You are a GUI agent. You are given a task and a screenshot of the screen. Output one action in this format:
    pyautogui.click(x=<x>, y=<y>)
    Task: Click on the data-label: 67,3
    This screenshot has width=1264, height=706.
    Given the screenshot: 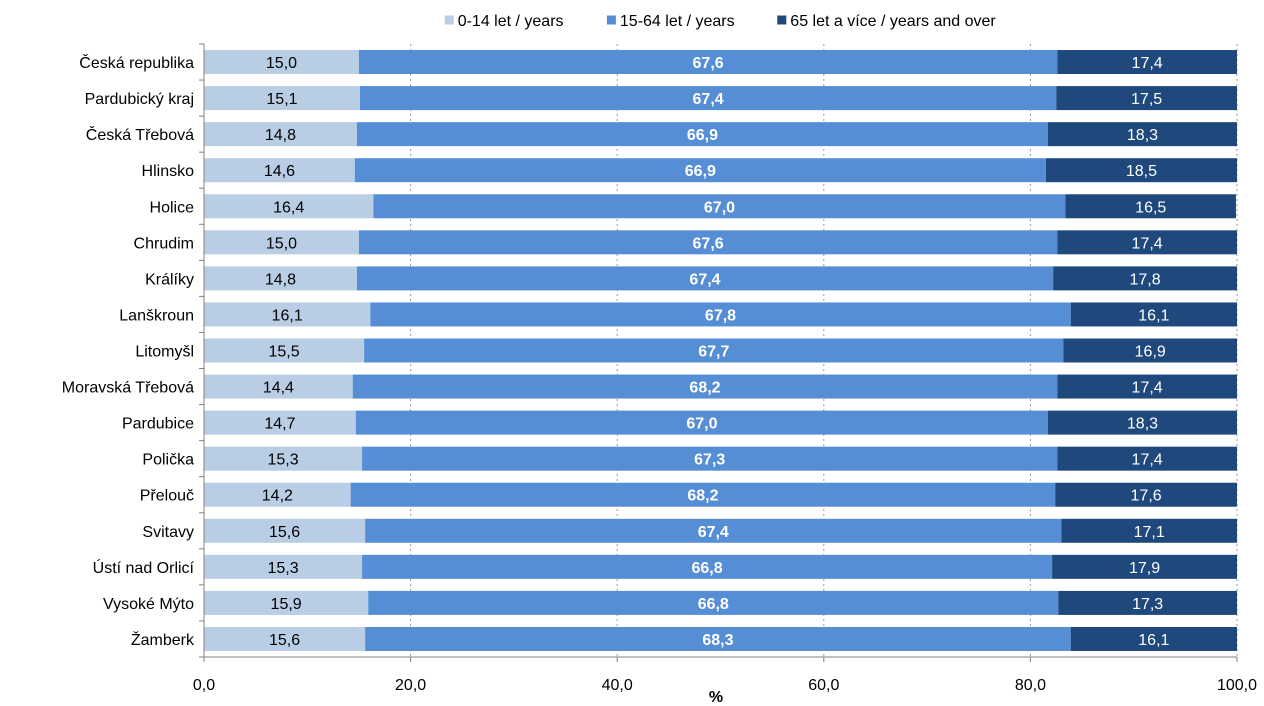 What is the action you would take?
    pyautogui.click(x=709, y=460)
    